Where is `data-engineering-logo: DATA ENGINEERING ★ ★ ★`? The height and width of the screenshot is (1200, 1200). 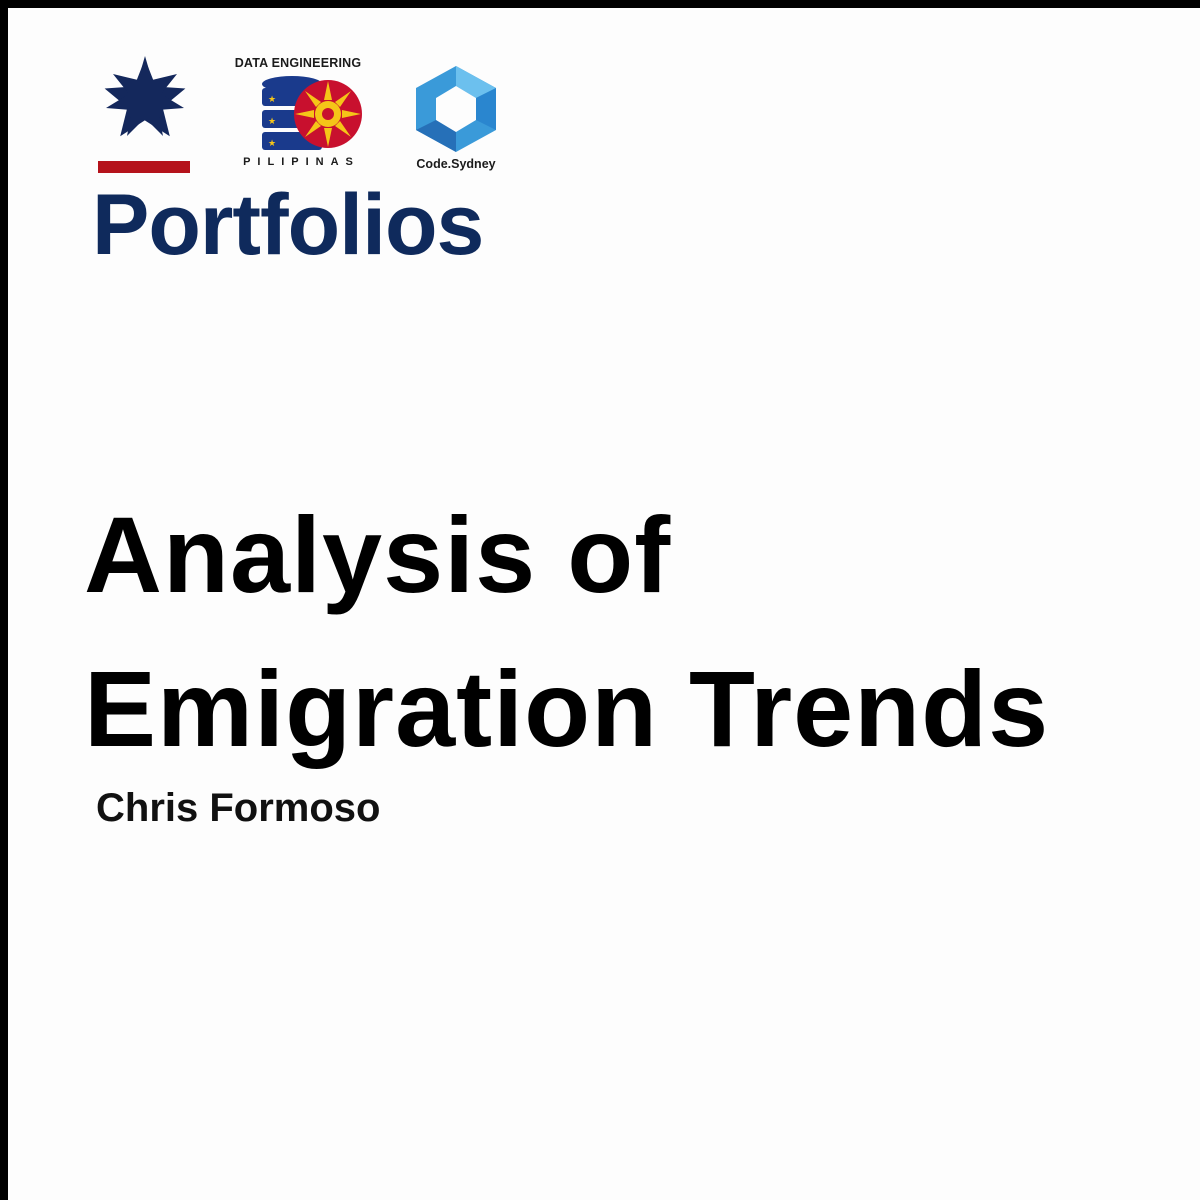
data-engineering-logo: DATA ENGINEERING ★ ★ ★ is located at coordinates (298, 116).